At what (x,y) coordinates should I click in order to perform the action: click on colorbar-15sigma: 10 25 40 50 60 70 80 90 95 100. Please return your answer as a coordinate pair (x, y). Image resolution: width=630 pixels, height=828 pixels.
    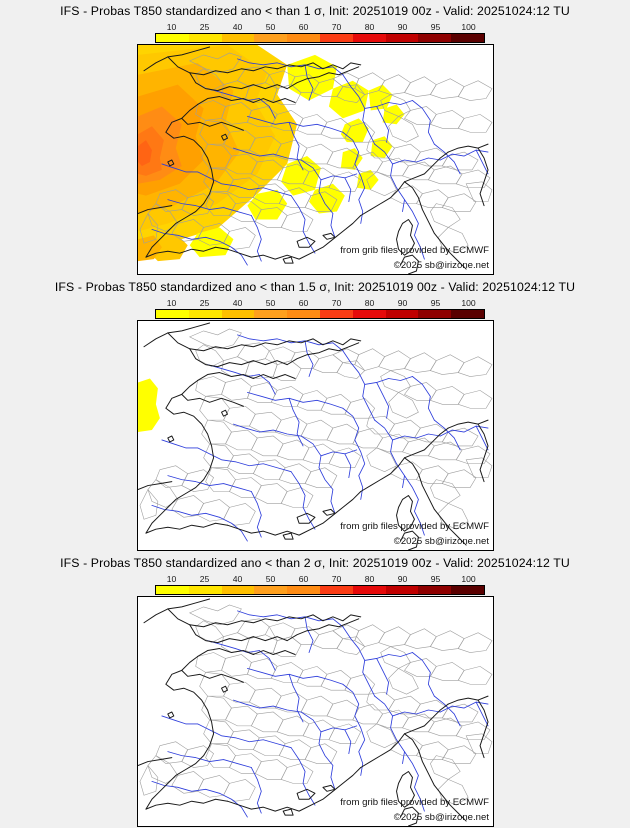
    Looking at the image, I should click on (320, 309).